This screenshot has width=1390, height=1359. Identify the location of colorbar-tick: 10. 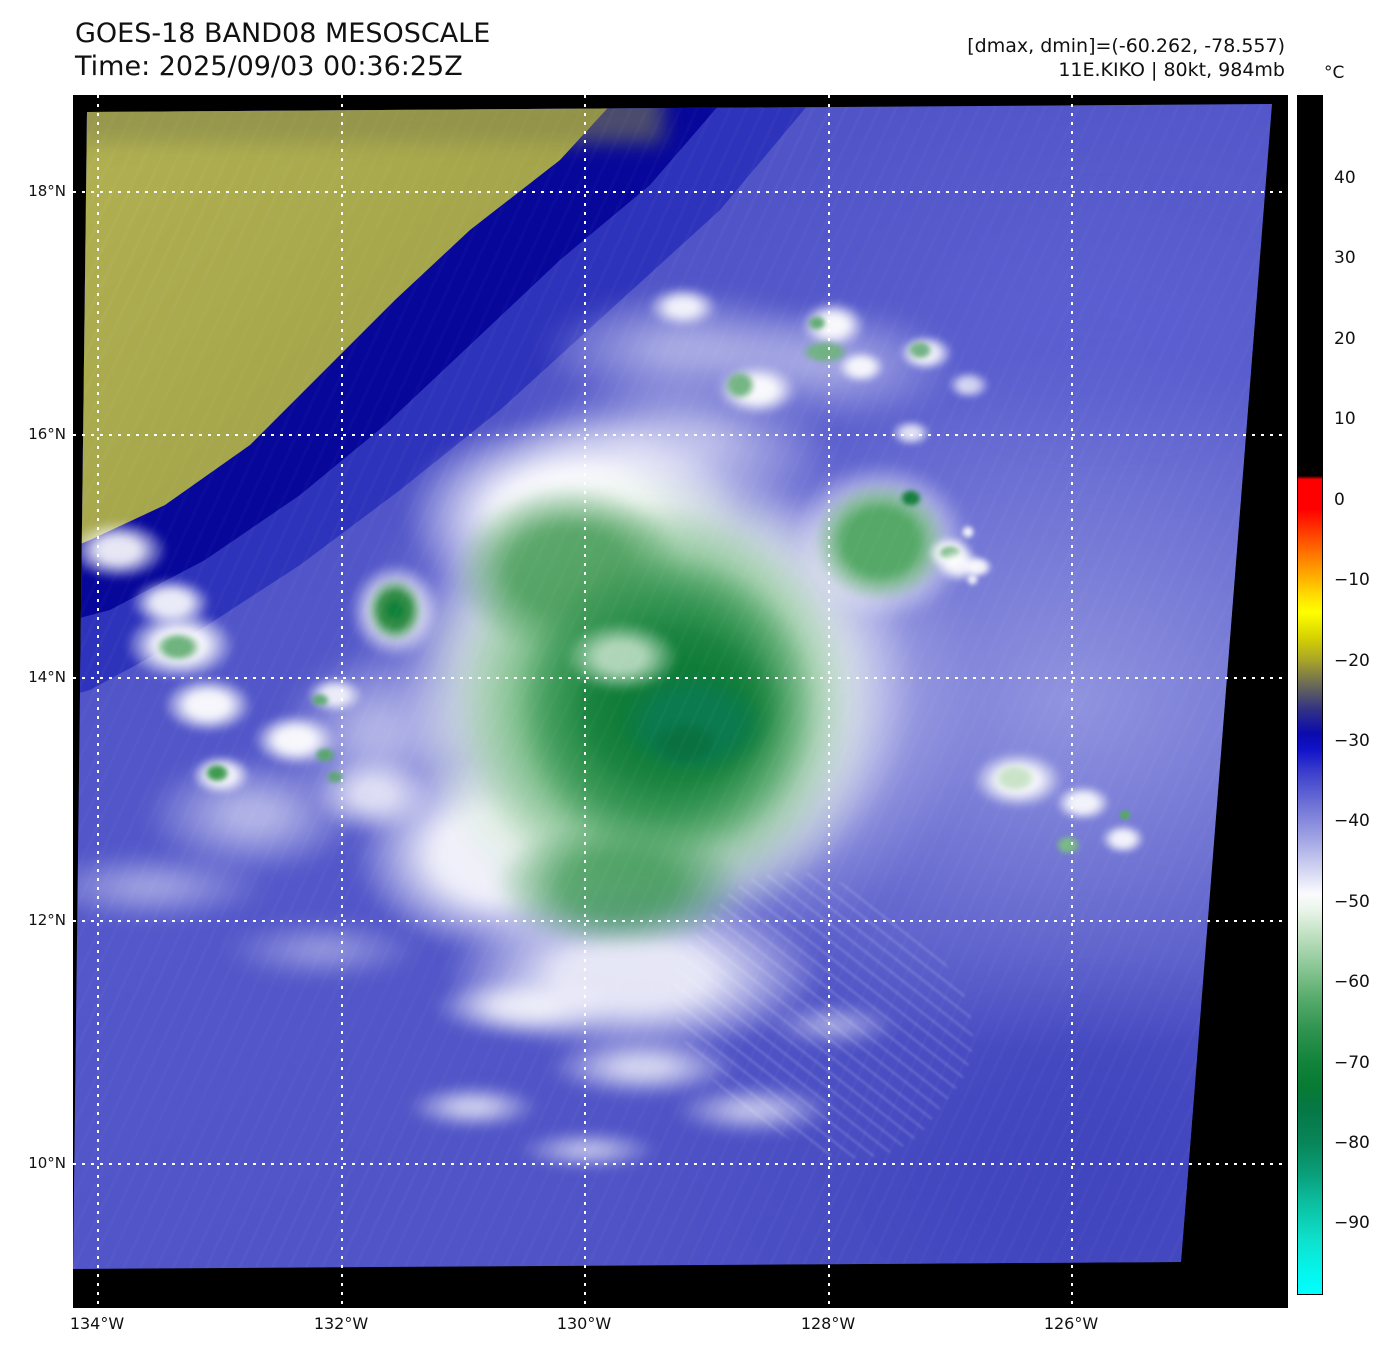
(1345, 419).